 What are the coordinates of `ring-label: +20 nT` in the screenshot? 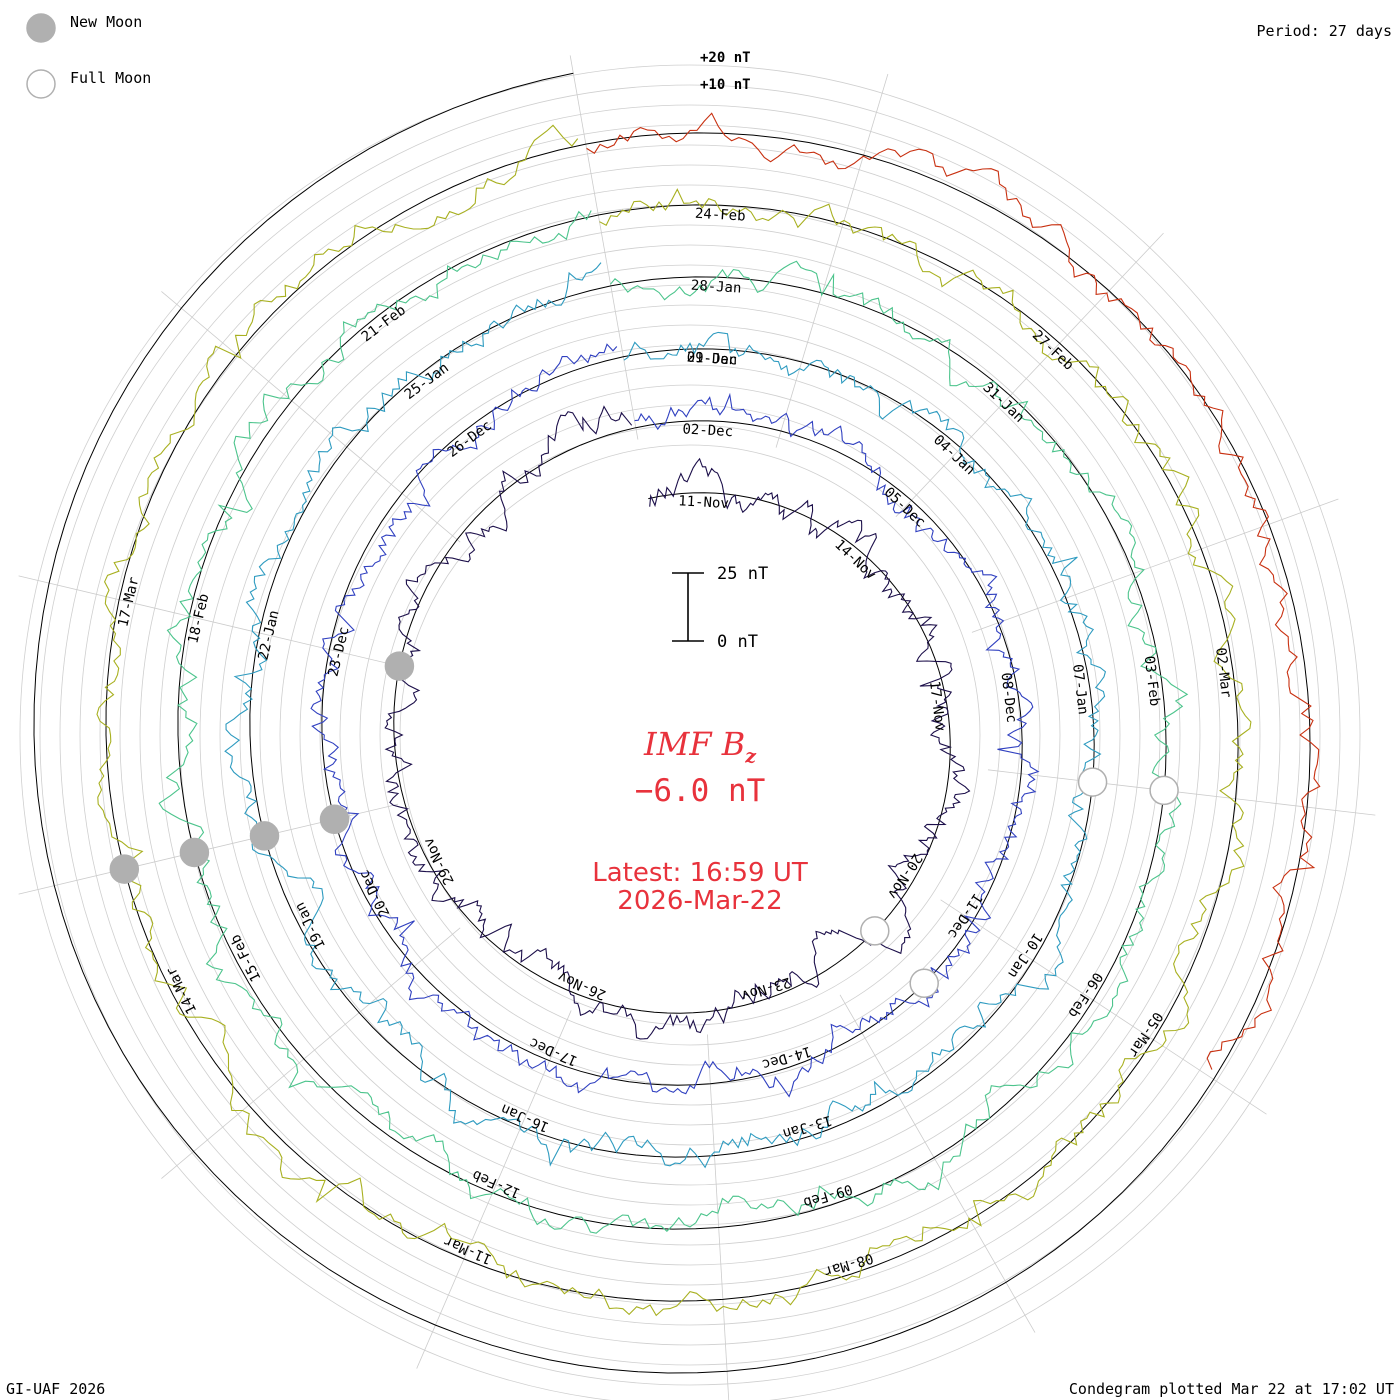 It's located at (725, 58).